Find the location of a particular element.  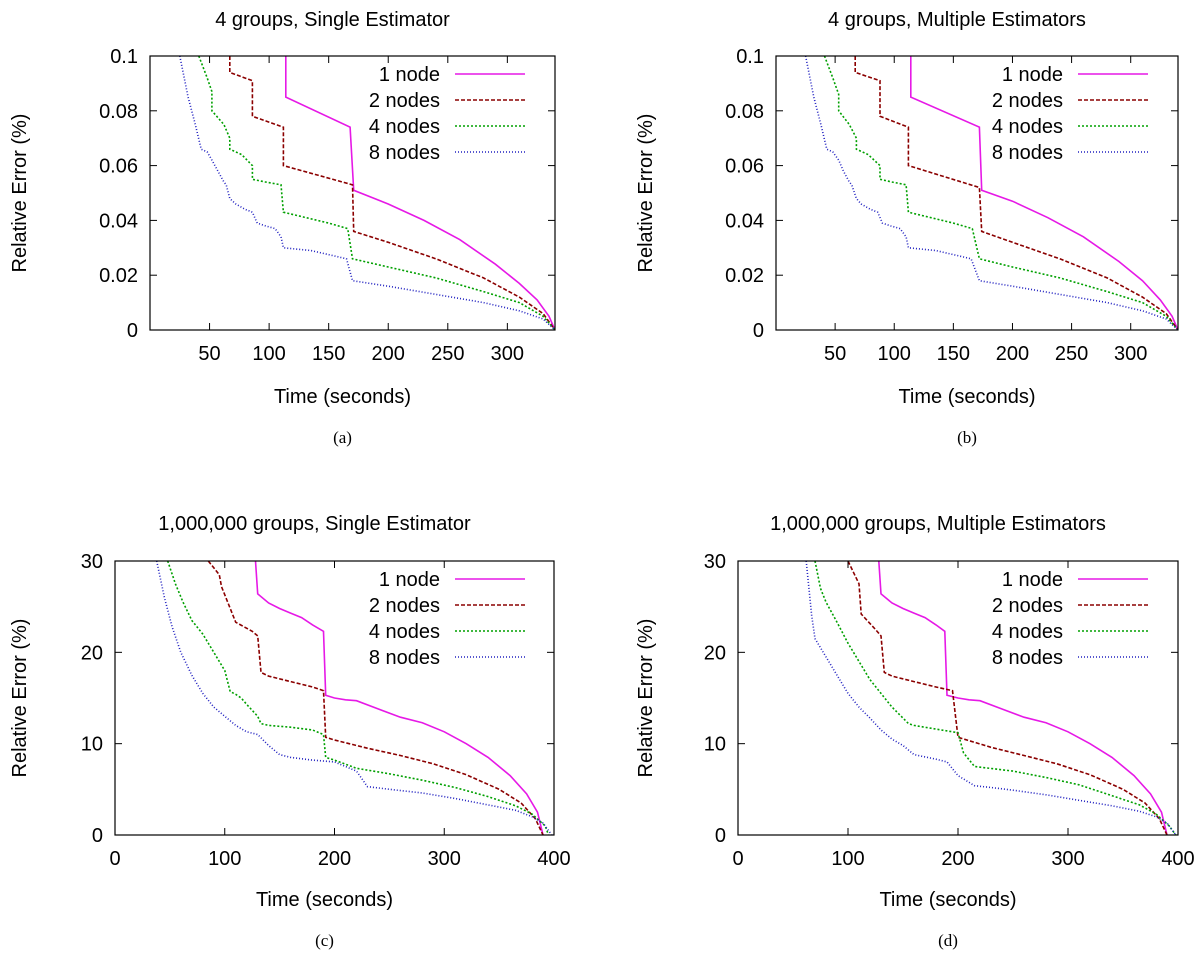

chart-title: 1,000,000 groups, Multiple Estimators is located at coordinates (938, 524).